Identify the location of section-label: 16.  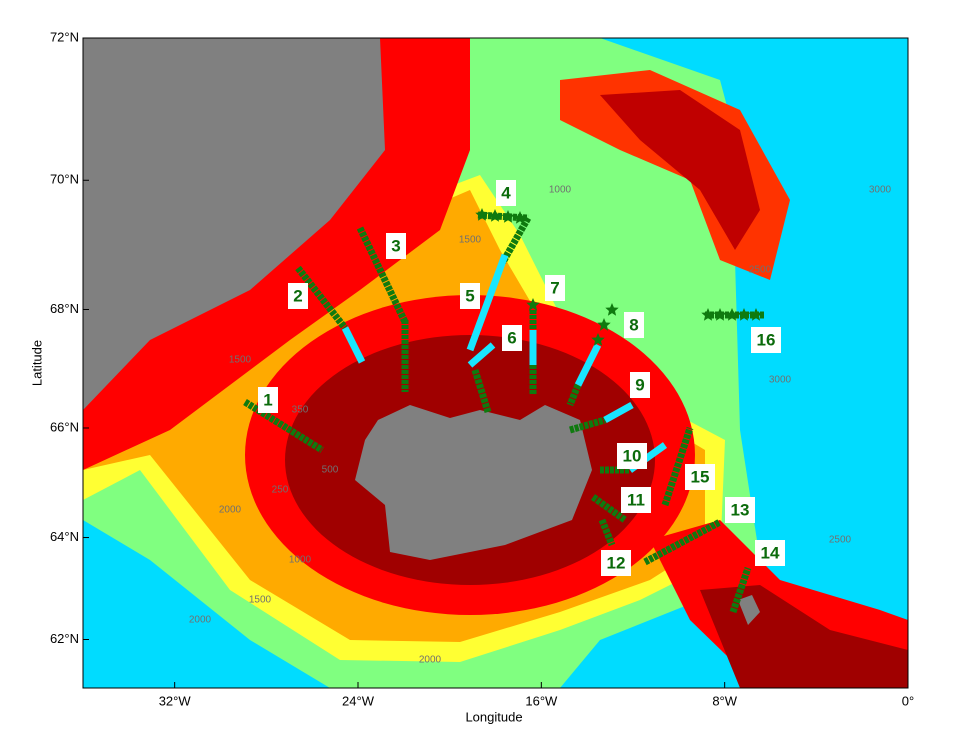
(766, 339).